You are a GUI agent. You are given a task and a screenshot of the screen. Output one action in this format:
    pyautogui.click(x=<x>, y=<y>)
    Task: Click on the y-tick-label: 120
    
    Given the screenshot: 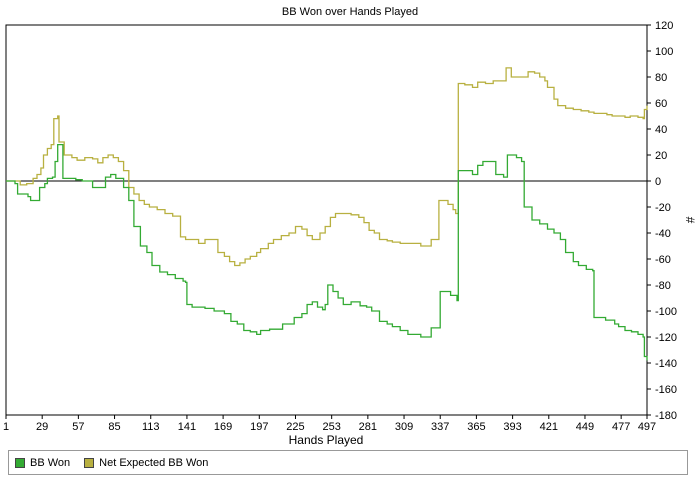 What is the action you would take?
    pyautogui.click(x=664, y=26)
    